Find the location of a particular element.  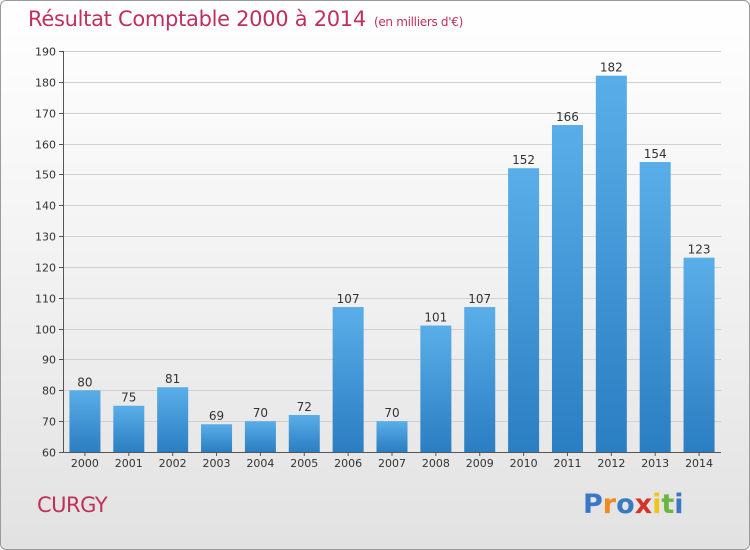

value-label-2005: 72 is located at coordinates (304, 407).